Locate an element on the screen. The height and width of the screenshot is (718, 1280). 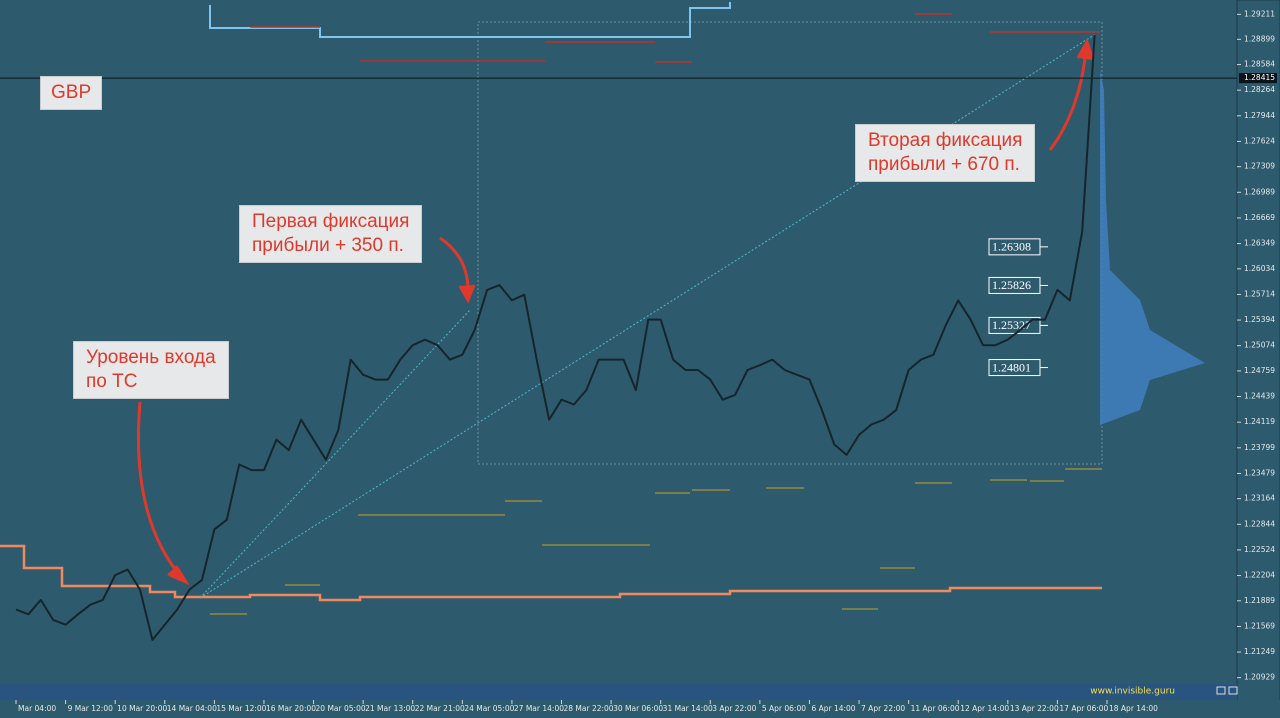
x-tick-label: 7 Apr 22:00 is located at coordinates (883, 708).